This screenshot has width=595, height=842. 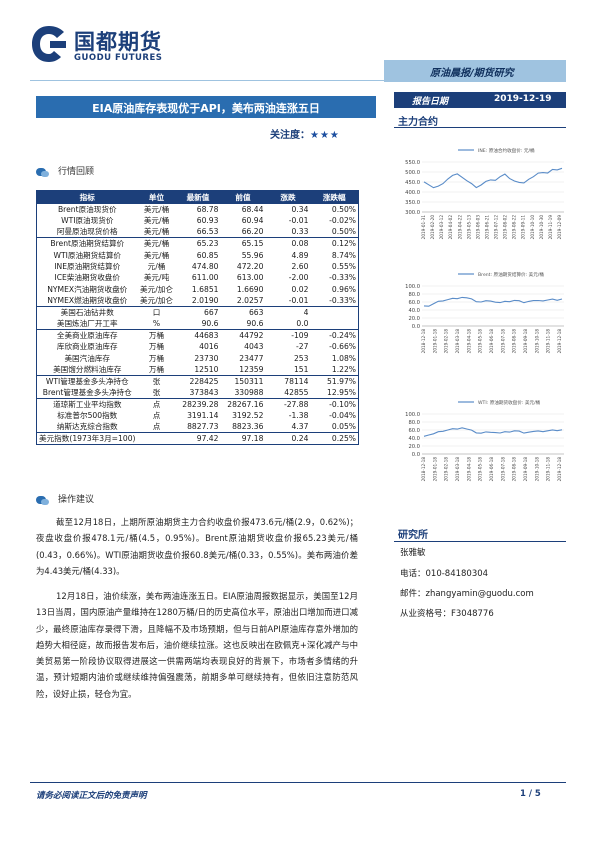 What do you see at coordinates (206, 107) in the screenshot?
I see `report-title-band: EIA原油库存表现优于API，美布两油连涨五日` at bounding box center [206, 107].